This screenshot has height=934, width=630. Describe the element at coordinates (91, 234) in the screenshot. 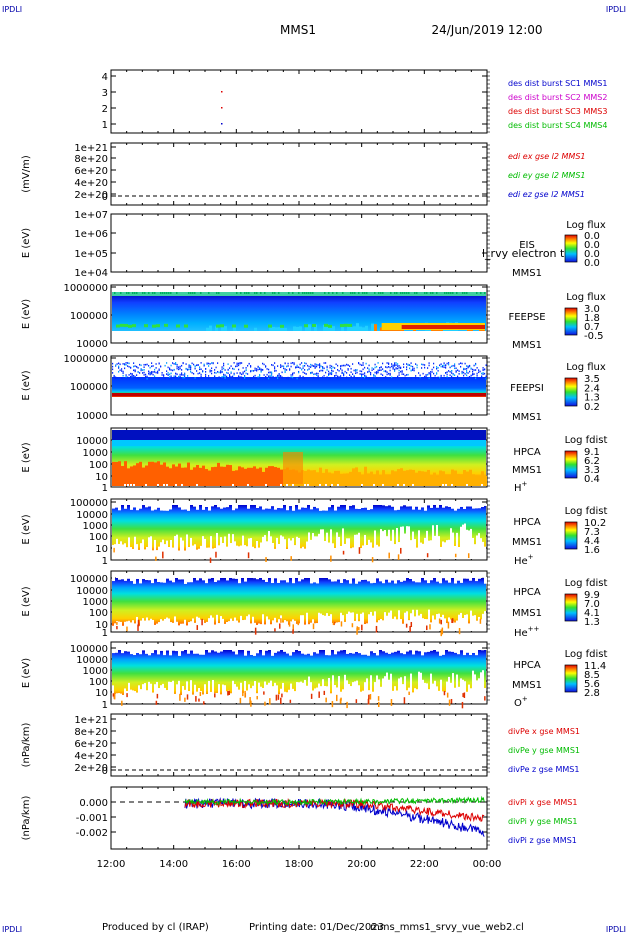

I see `y-tick-label: 1e+06` at that location.